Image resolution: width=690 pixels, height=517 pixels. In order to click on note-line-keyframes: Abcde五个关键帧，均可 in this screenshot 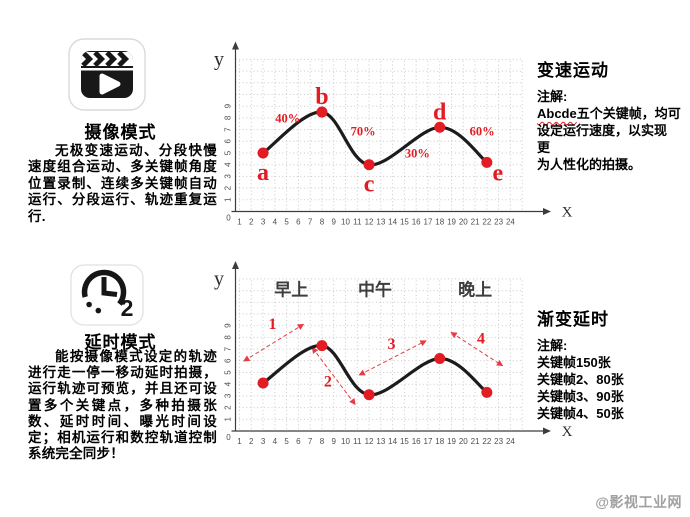, I will do `click(609, 113)`.